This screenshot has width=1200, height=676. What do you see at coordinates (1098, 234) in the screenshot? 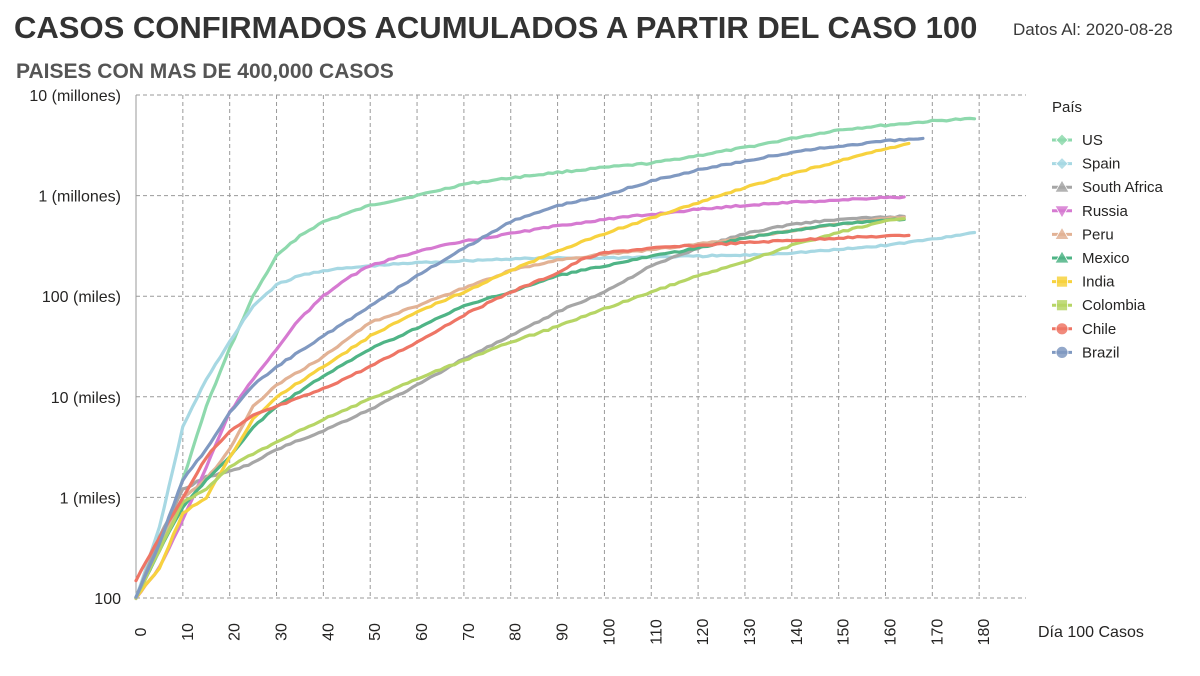
I see `legend-label-peru: Peru` at bounding box center [1098, 234].